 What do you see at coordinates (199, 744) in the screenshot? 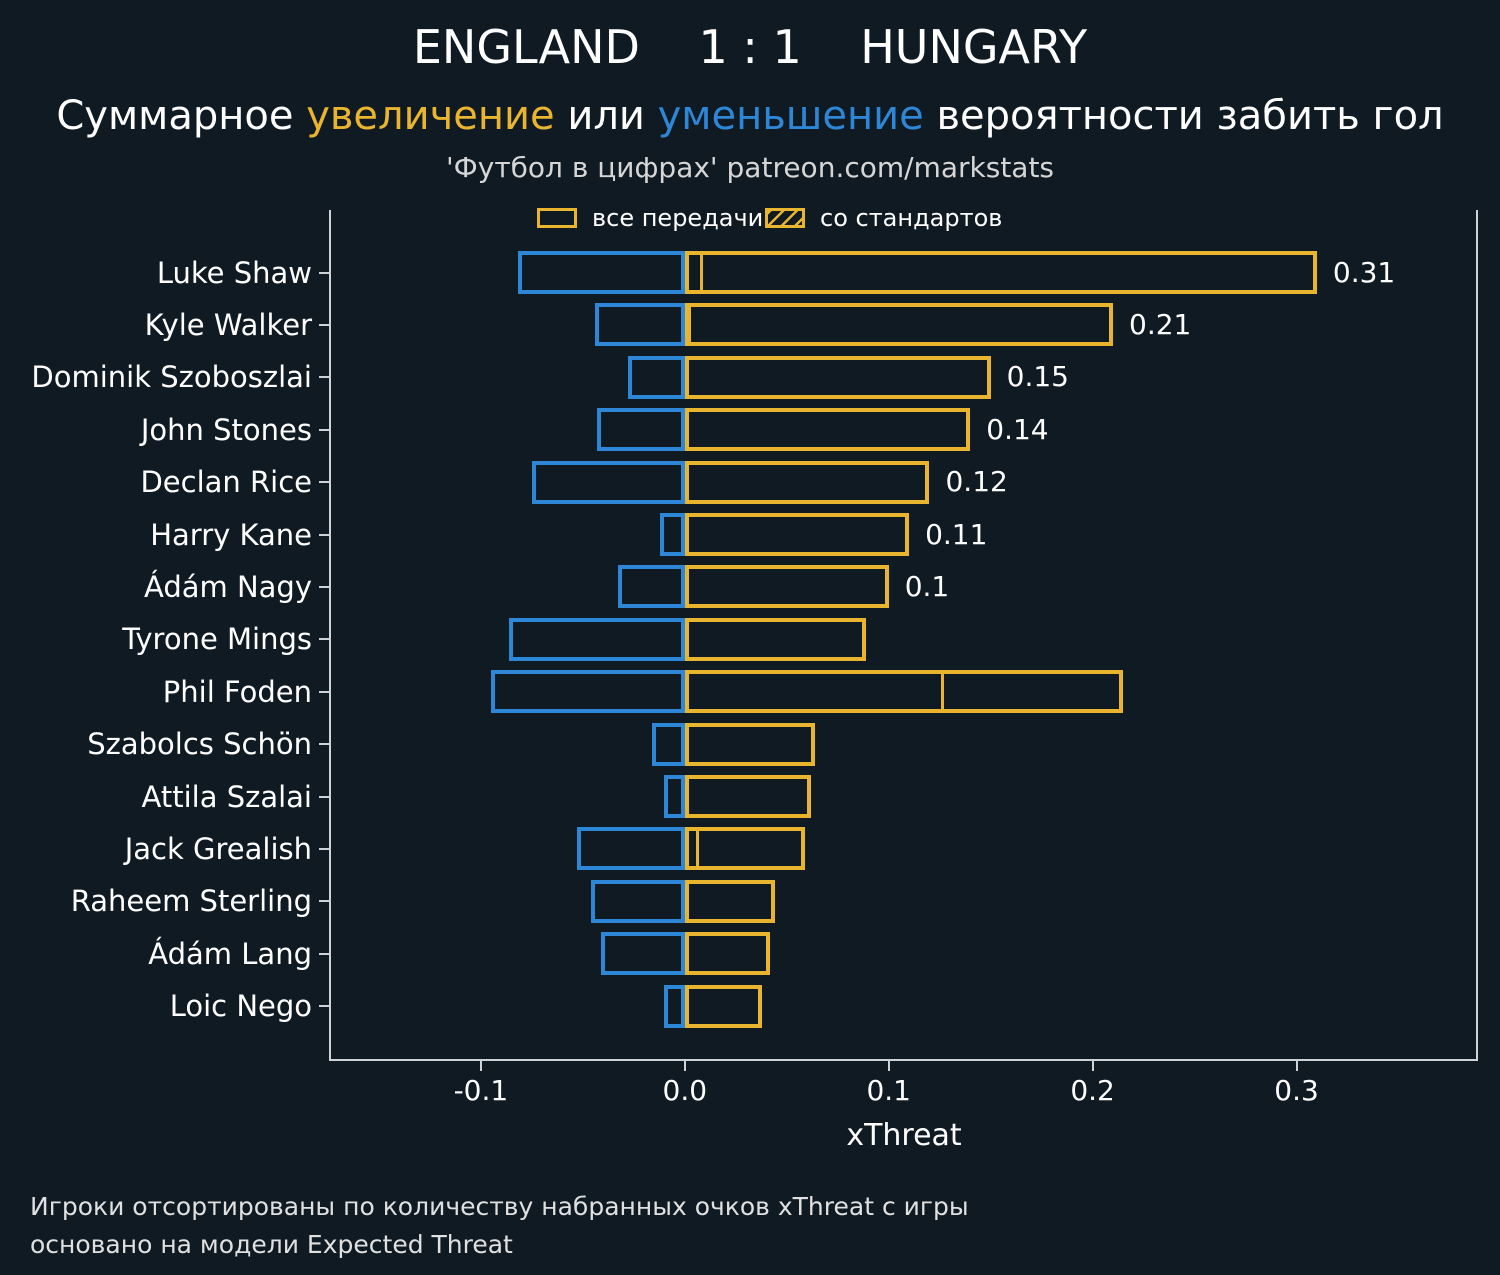
I see `player-name: Szabolcs Schön` at bounding box center [199, 744].